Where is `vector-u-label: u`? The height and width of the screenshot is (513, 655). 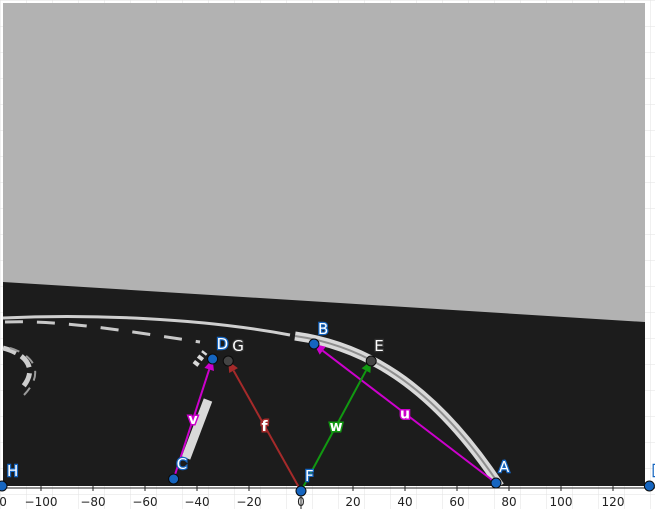 vector-u-label: u is located at coordinates (405, 415).